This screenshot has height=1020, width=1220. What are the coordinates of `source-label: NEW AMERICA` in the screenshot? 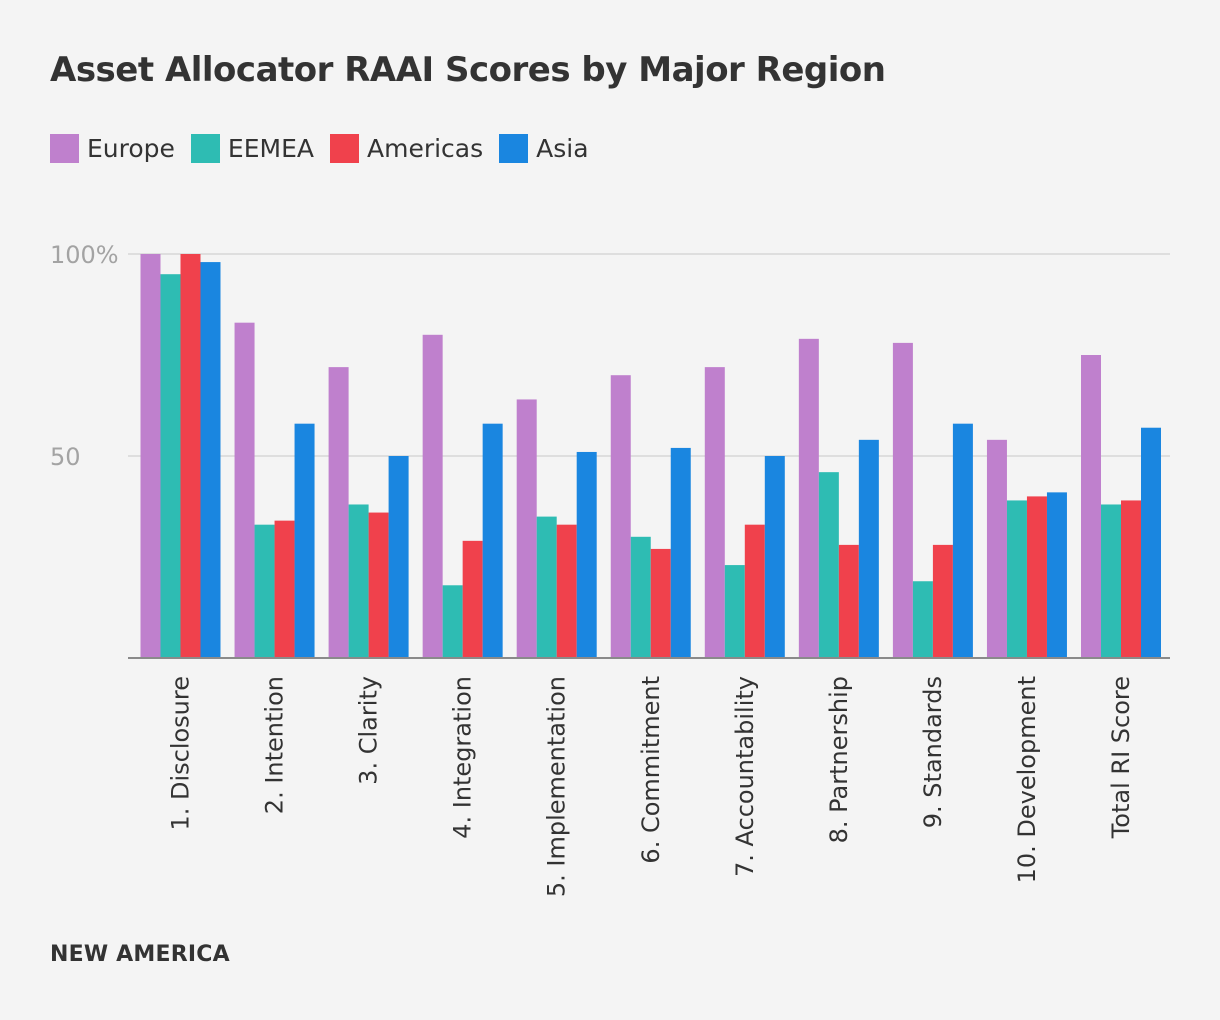 It's located at (140, 954).